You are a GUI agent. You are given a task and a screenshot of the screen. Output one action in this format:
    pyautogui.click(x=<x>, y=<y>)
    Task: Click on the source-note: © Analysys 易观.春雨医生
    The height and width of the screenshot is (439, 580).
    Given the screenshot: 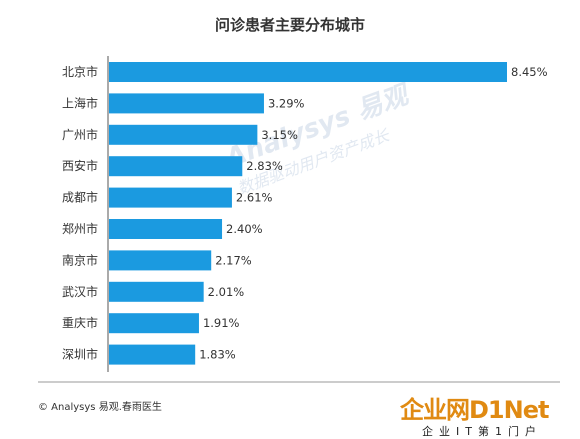 What is the action you would take?
    pyautogui.click(x=100, y=407)
    